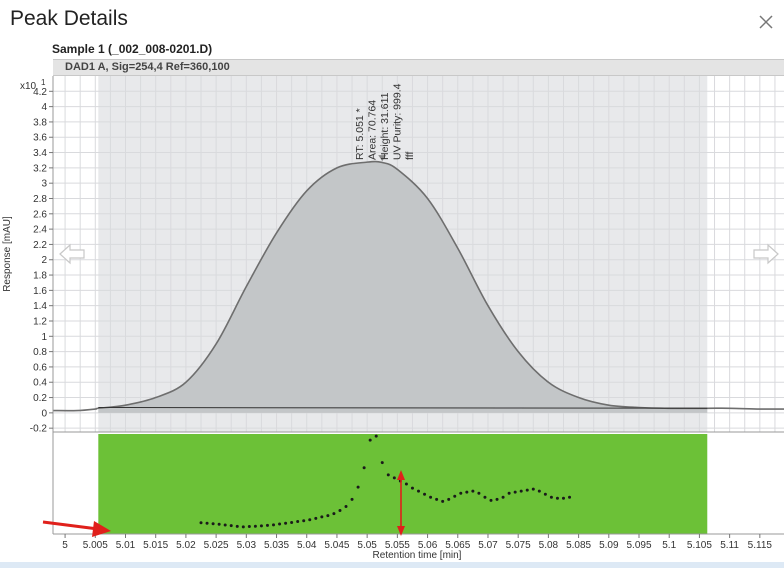 This screenshot has width=784, height=568. What do you see at coordinates (578, 545) in the screenshot?
I see `x-tick-label: 5.085` at bounding box center [578, 545].